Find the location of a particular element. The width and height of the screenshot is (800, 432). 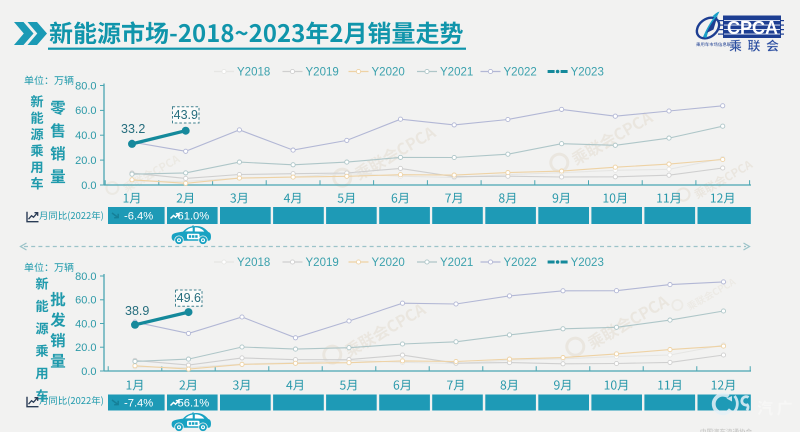

svg-text: CPCA is located at coordinates (752, 28).